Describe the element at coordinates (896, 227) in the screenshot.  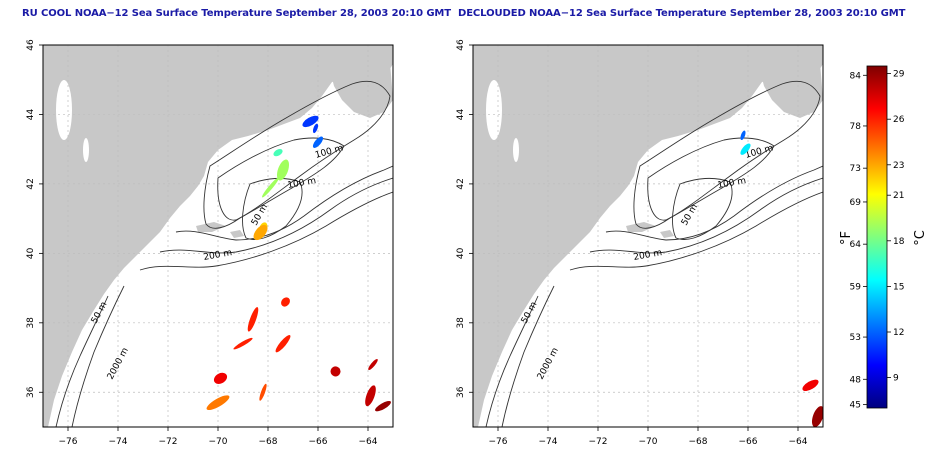
I see `celsius-ticks: 29 26 23 21 18 15 12 9` at that location.